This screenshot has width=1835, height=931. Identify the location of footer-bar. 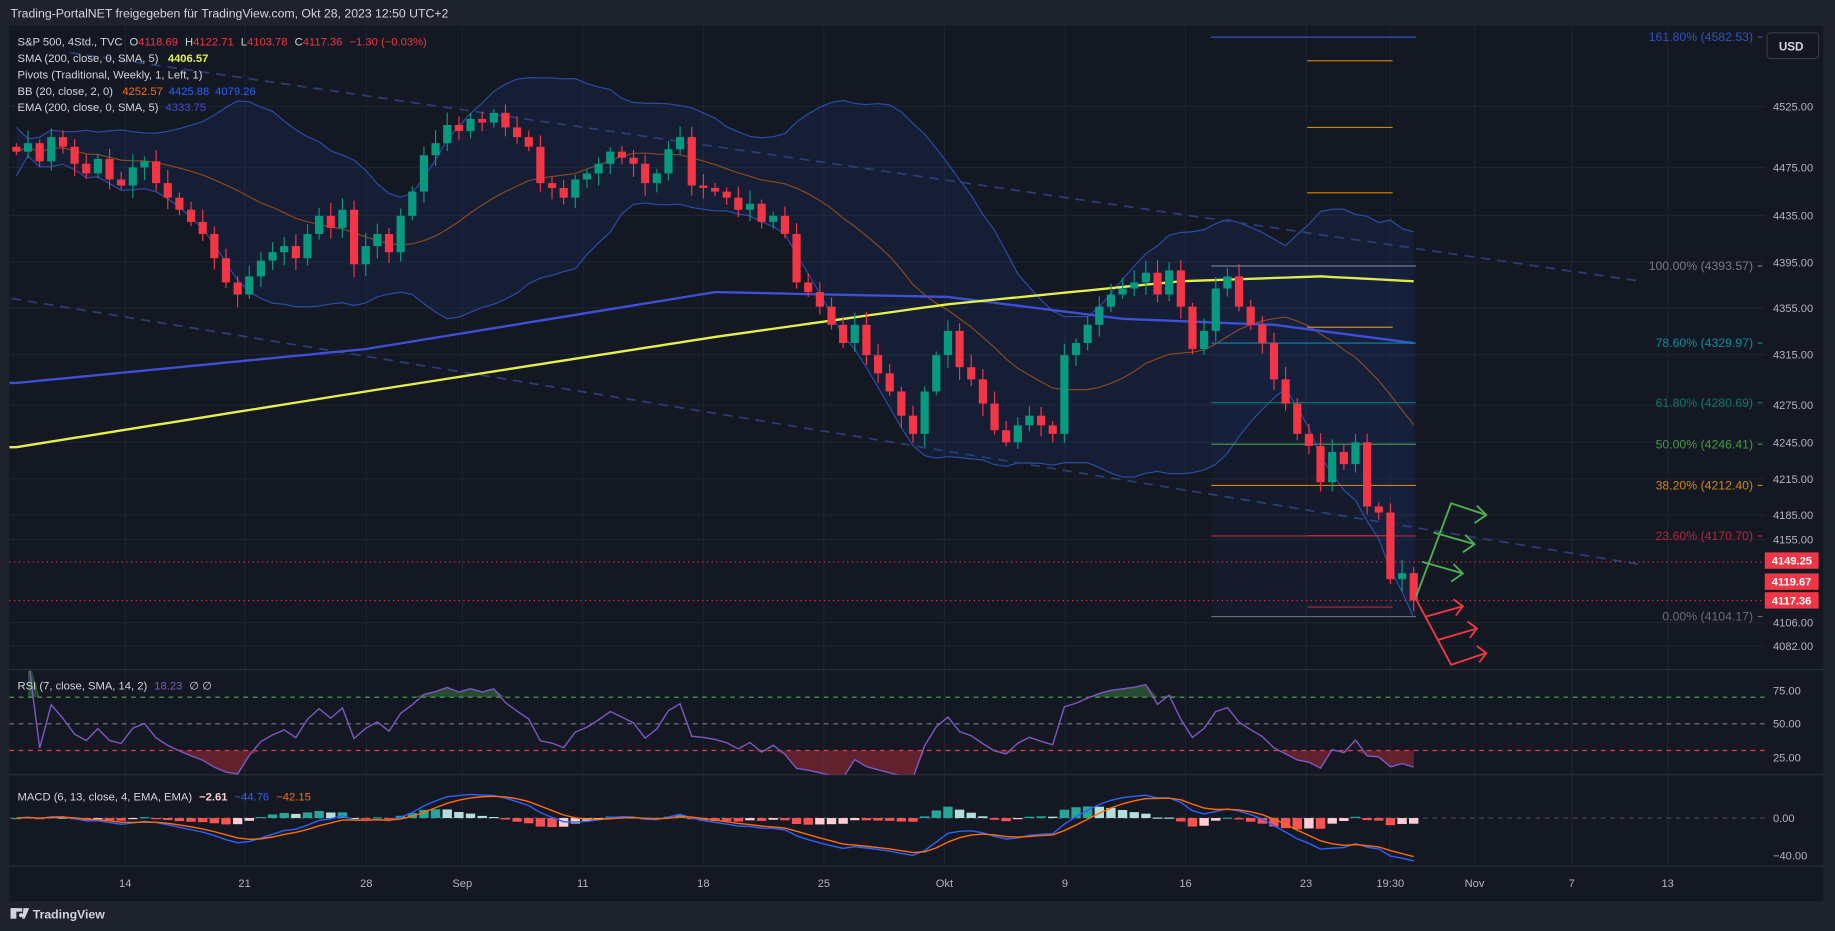
(917, 916).